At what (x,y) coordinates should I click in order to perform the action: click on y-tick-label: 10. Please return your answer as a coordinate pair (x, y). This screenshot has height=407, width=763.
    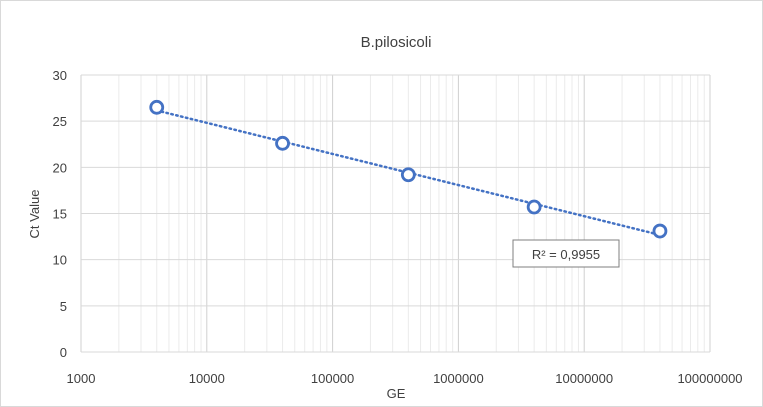
    Looking at the image, I should click on (60, 260).